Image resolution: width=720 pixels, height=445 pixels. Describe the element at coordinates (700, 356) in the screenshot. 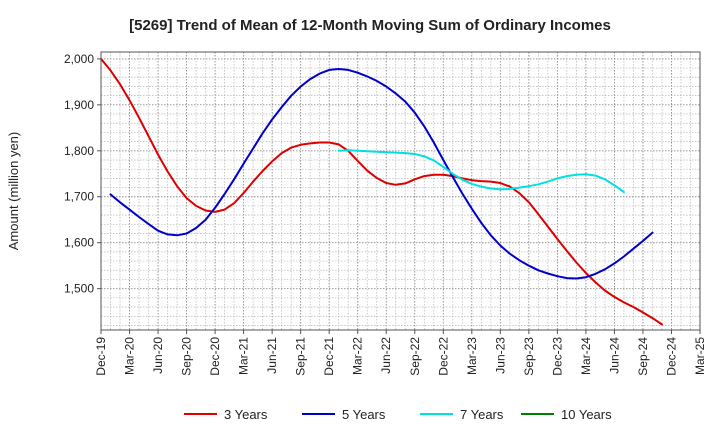

I see `x-tick-label: Mar-25` at that location.